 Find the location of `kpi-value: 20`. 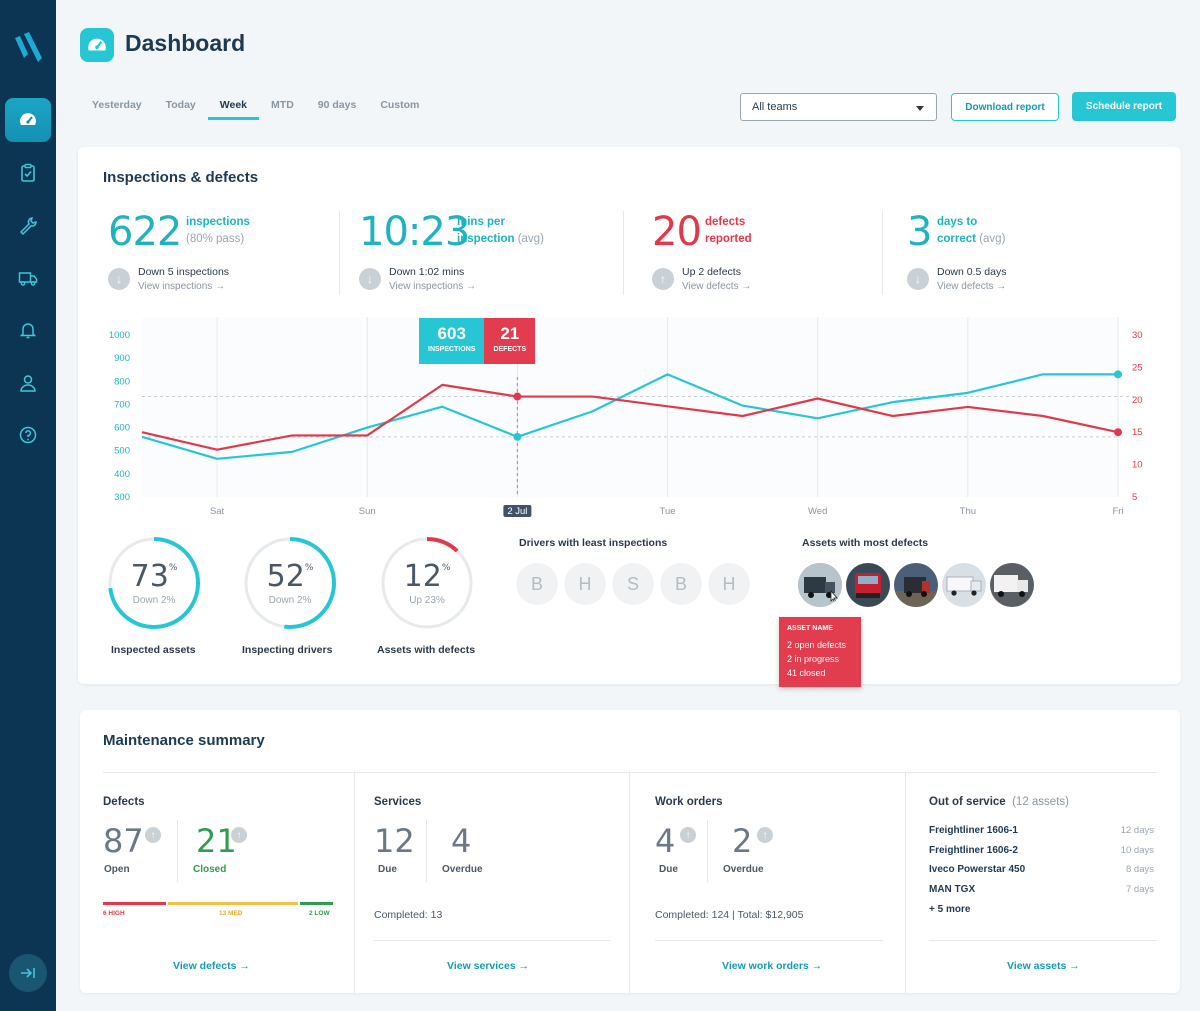

kpi-value: 20 is located at coordinates (677, 232).